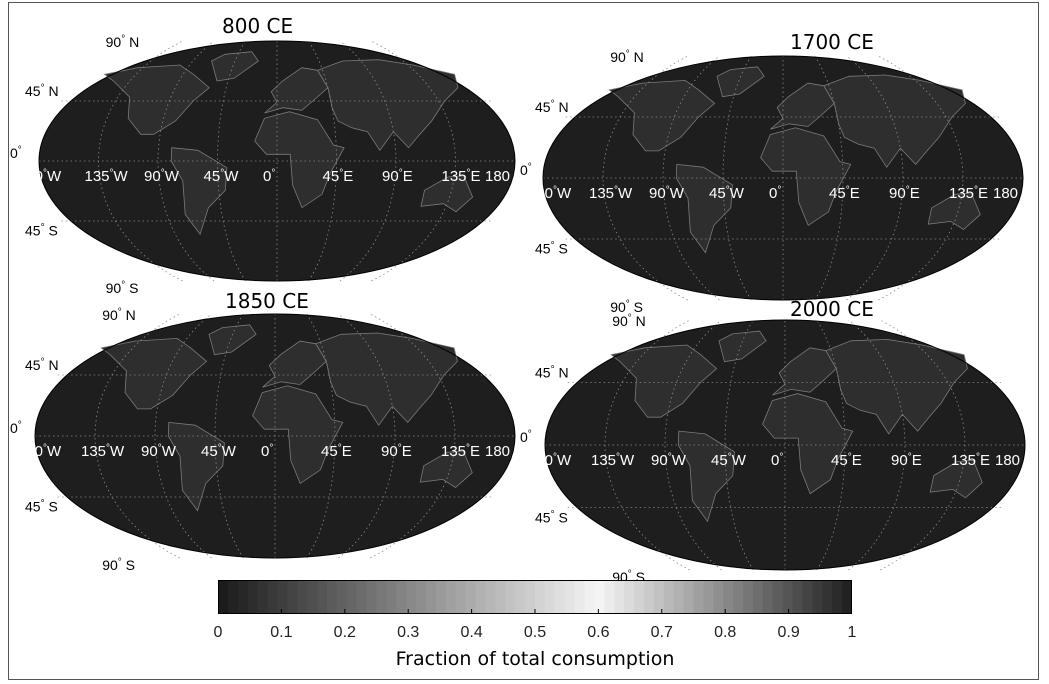 The image size is (1049, 684). I want to click on colorbar-tick-label: 0.4, so click(471, 632).